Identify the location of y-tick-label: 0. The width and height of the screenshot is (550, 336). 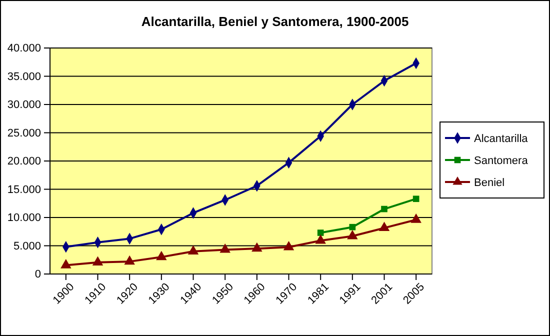
(37, 274).